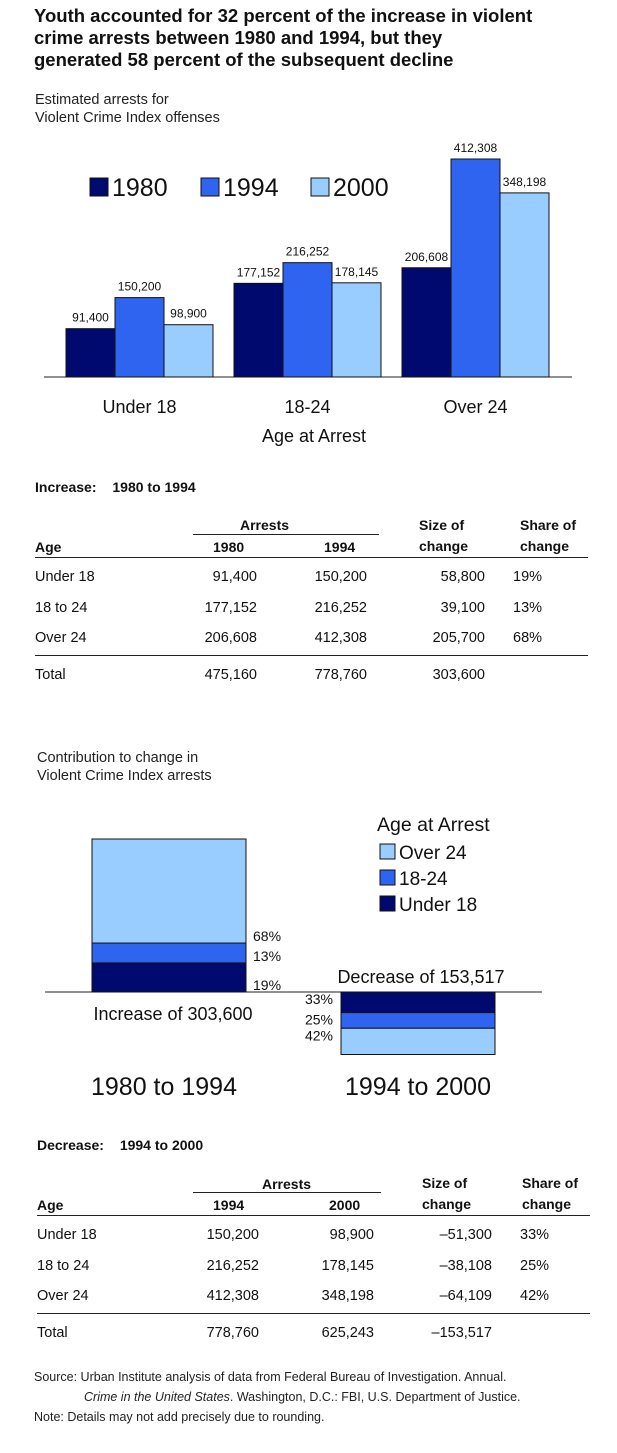  Describe the element at coordinates (120, 1145) in the screenshot. I see `decrease-section-heading: Decrease: 1994 to 2000` at that location.